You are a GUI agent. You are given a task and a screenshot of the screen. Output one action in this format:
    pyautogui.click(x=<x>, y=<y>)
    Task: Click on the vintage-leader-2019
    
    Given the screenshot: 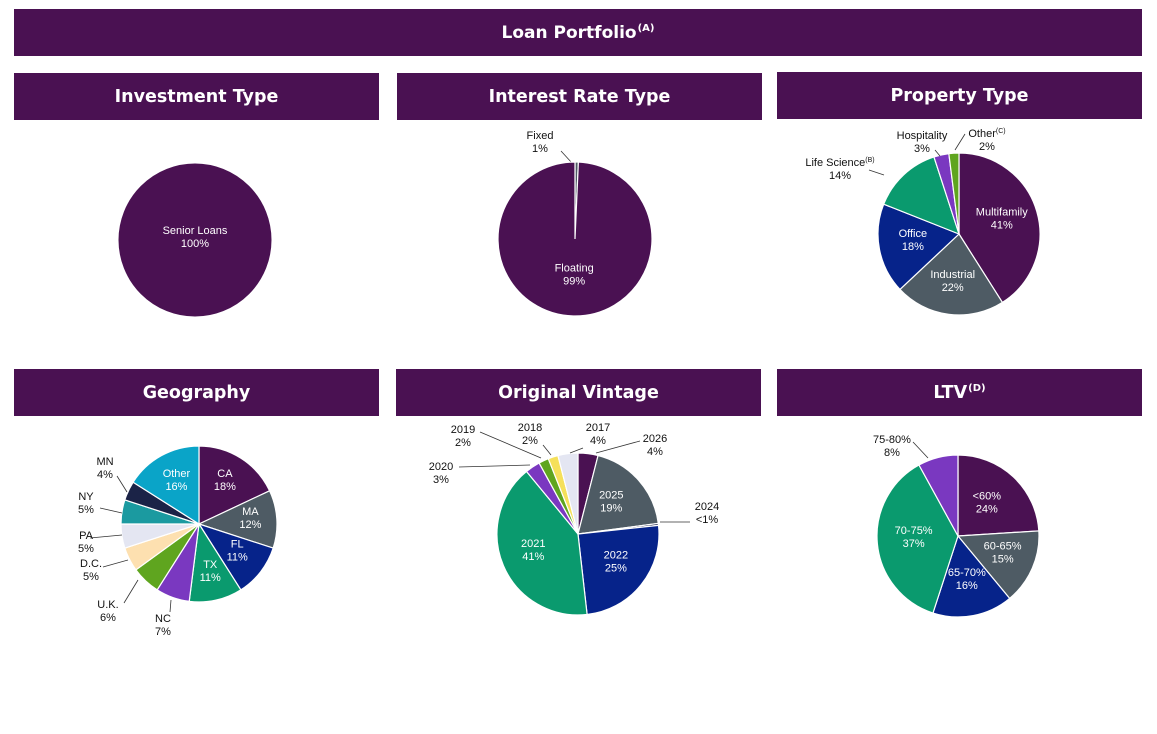 What is the action you would take?
    pyautogui.click(x=510, y=445)
    